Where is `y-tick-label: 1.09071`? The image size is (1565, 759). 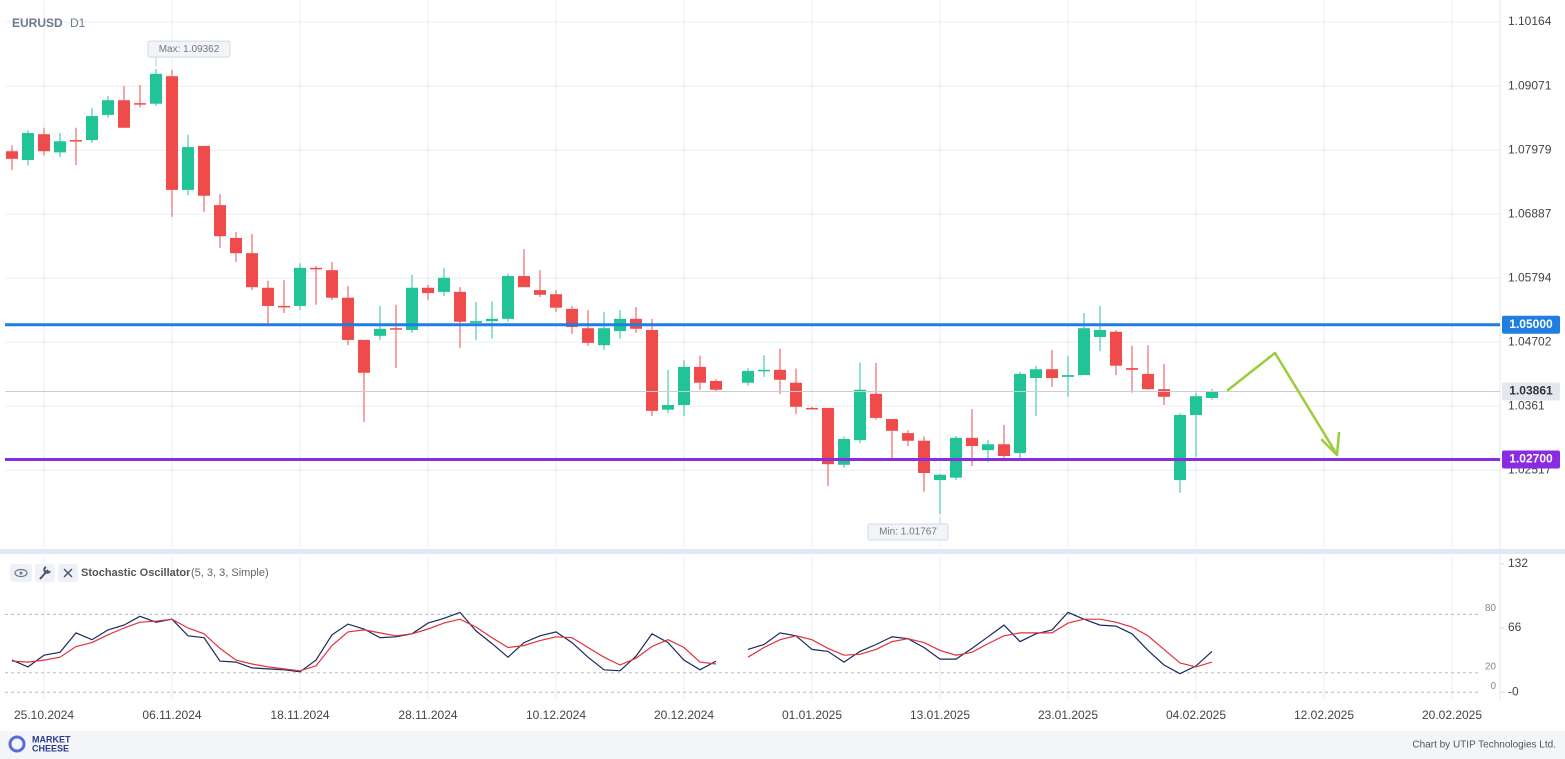 y-tick-label: 1.09071 is located at coordinates (1530, 85).